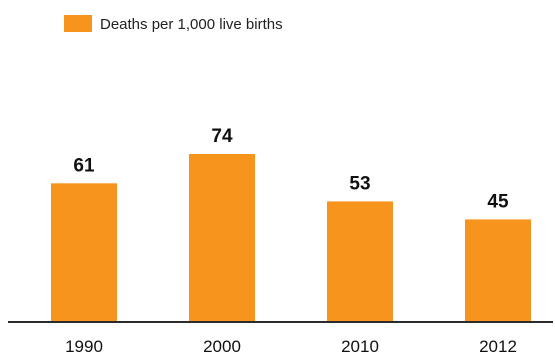 This screenshot has width=555, height=363. Describe the element at coordinates (78, 23) in the screenshot. I see `legend-swatch` at that location.